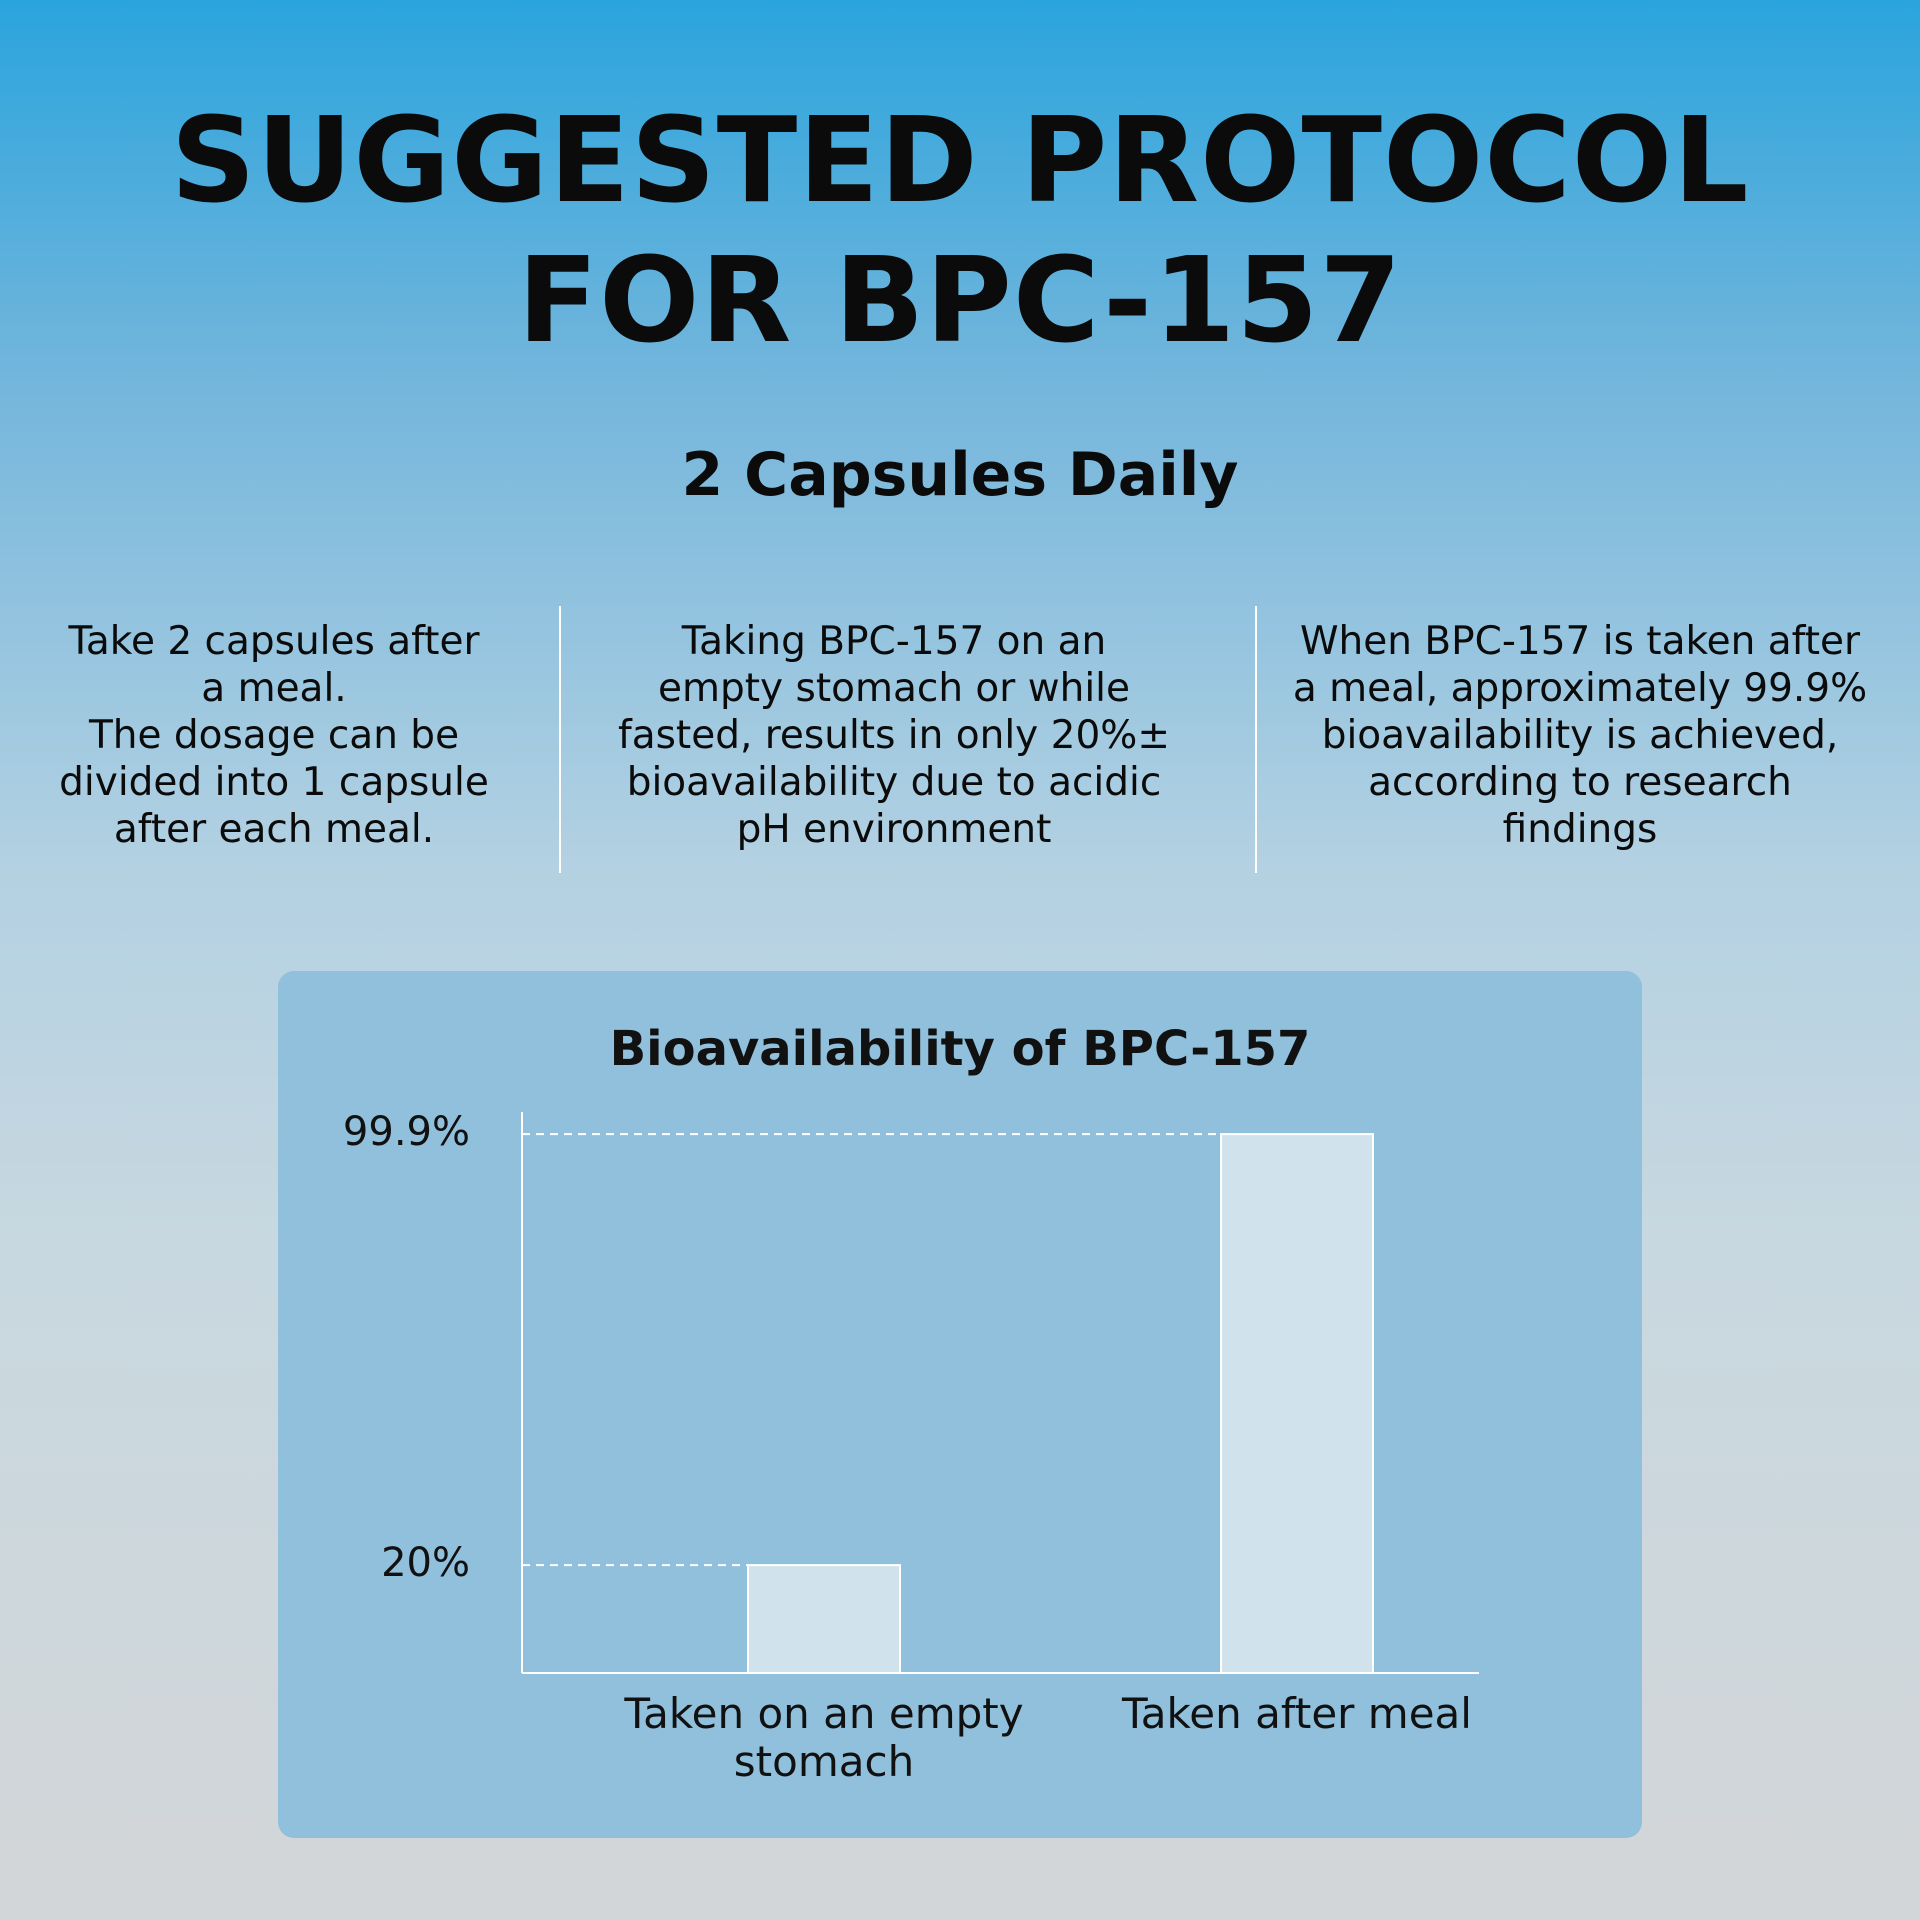  I want to click on text-line: after each meal., so click(274, 829).